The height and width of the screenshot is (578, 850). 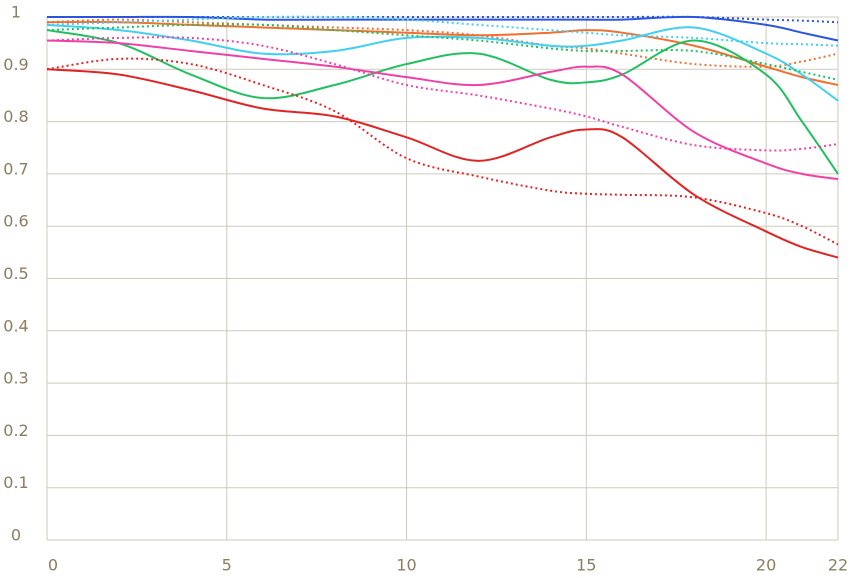 What do you see at coordinates (406, 565) in the screenshot?
I see `x-tick-label: 10` at bounding box center [406, 565].